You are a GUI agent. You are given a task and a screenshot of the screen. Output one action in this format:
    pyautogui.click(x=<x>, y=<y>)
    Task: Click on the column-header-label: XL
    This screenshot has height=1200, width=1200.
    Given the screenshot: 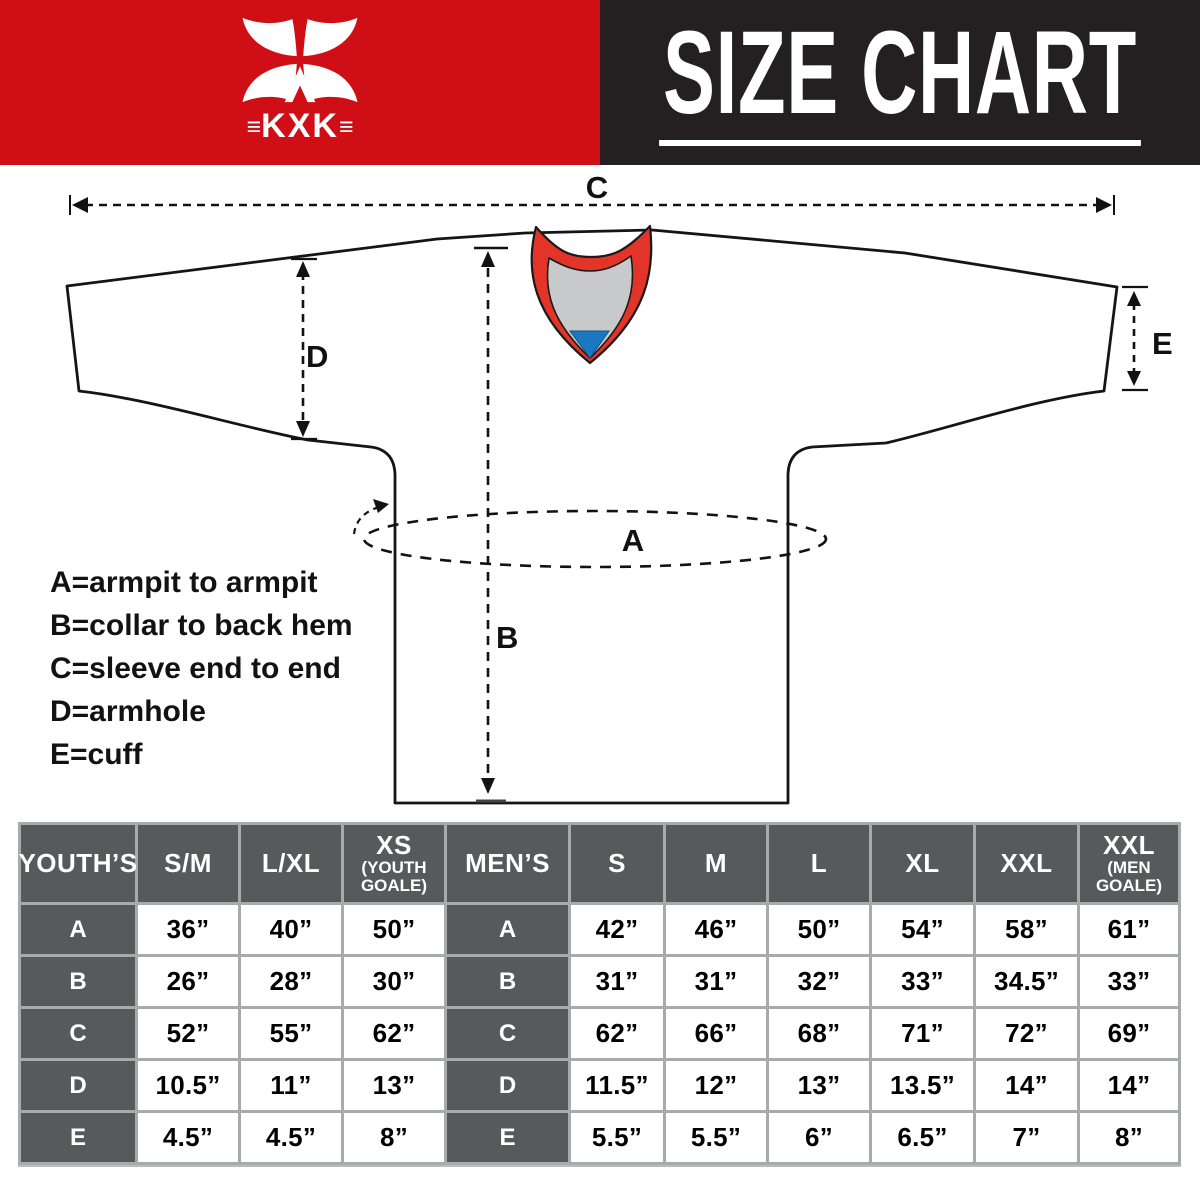 What is the action you would take?
    pyautogui.click(x=922, y=862)
    